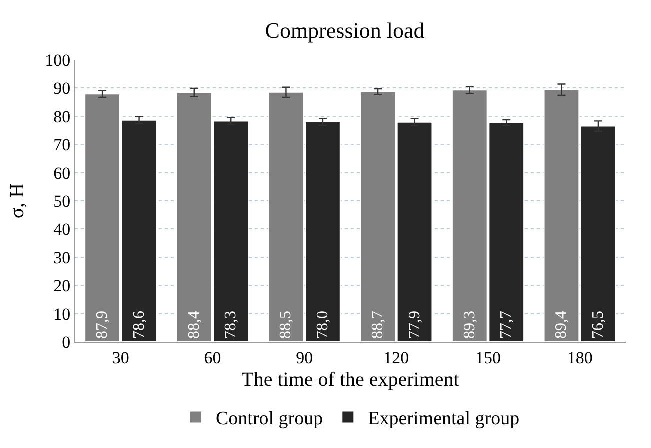 Image resolution: width=651 pixels, height=448 pixels. Describe the element at coordinates (62, 286) in the screenshot. I see `y-tick-label: 20` at that location.